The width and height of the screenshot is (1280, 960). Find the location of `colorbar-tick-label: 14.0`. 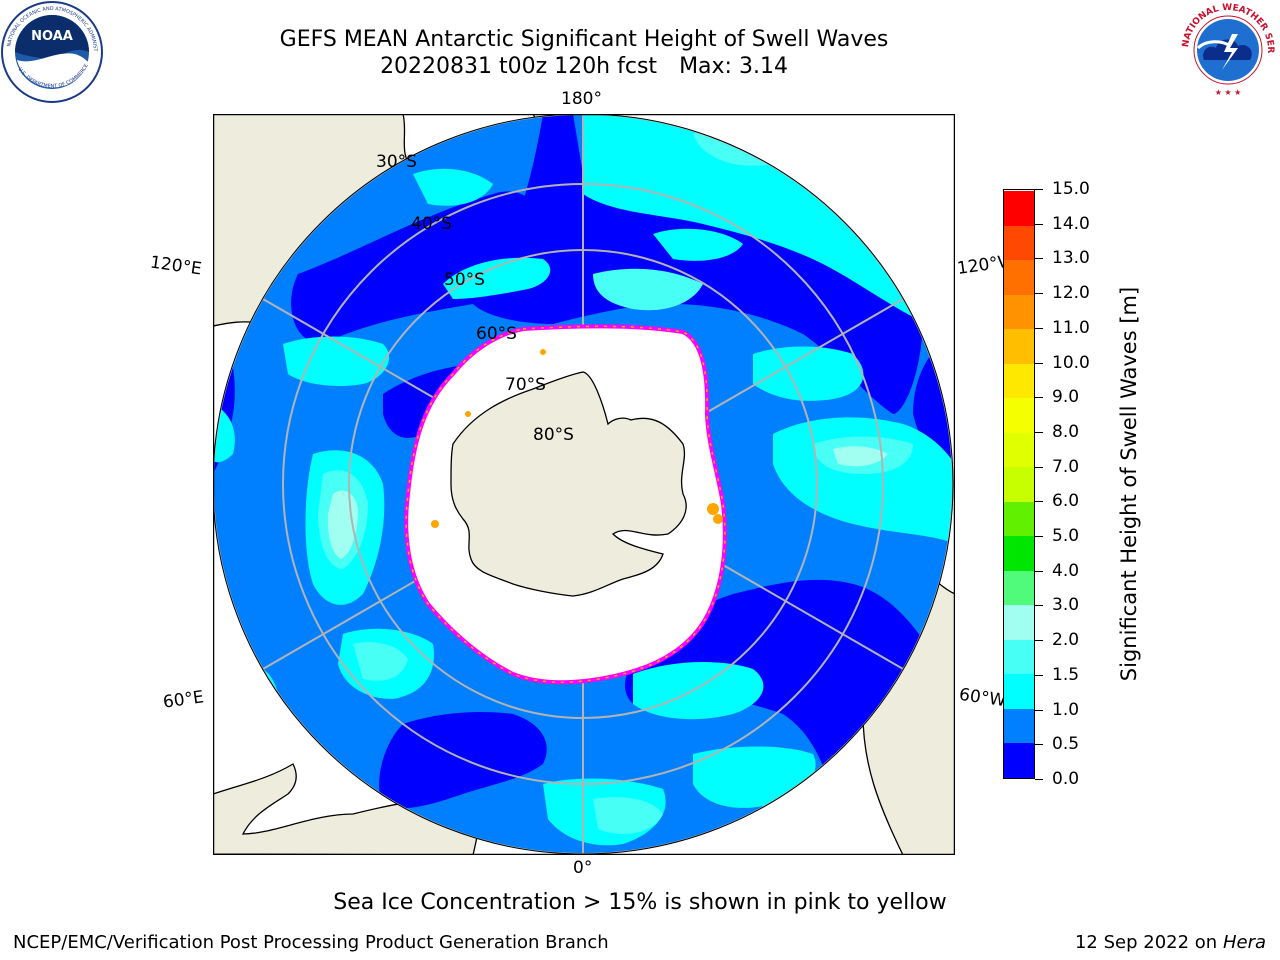

colorbar-tick-label: 14.0 is located at coordinates (1071, 223).